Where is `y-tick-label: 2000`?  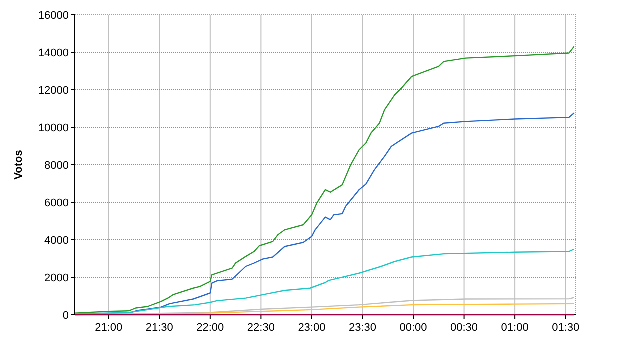
y-tick-label: 2000 is located at coordinates (56, 278).